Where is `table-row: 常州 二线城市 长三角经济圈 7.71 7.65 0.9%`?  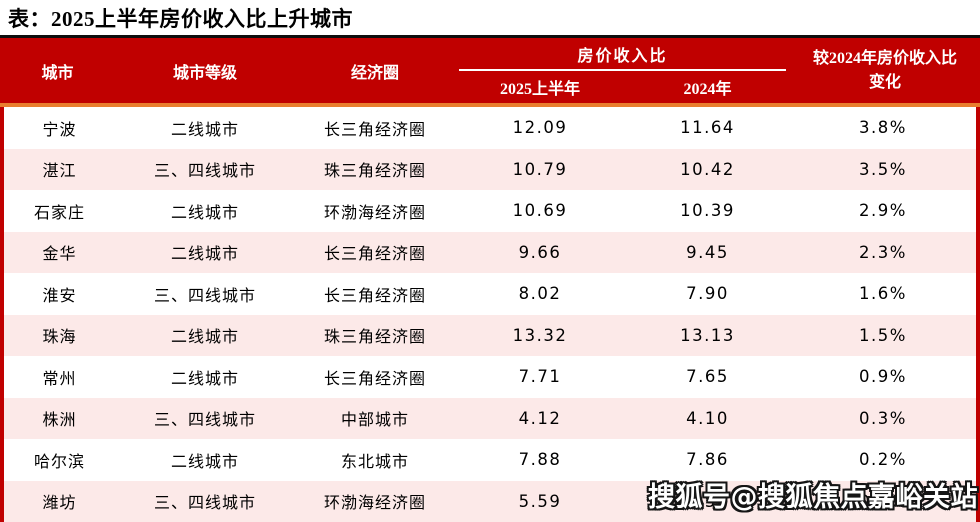 table-row: 常州 二线城市 长三角经济圈 7.71 7.65 0.9% is located at coordinates (490, 377).